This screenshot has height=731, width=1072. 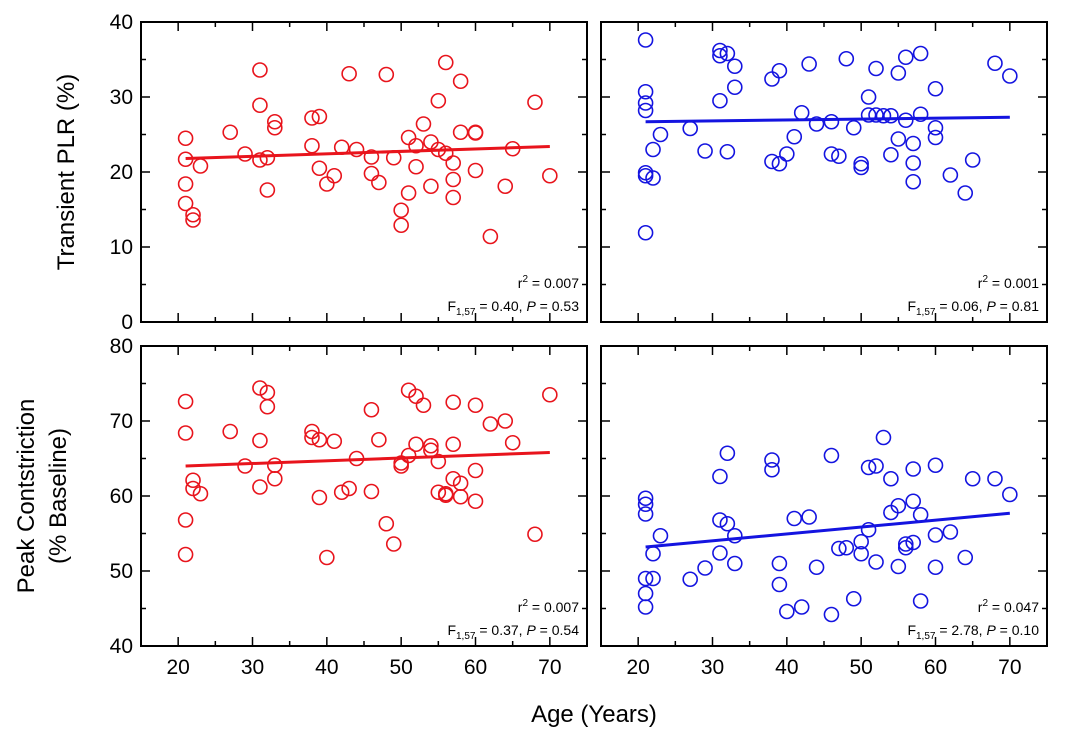 What do you see at coordinates (121, 172) in the screenshot?
I see `y-tick-label: 20` at bounding box center [121, 172].